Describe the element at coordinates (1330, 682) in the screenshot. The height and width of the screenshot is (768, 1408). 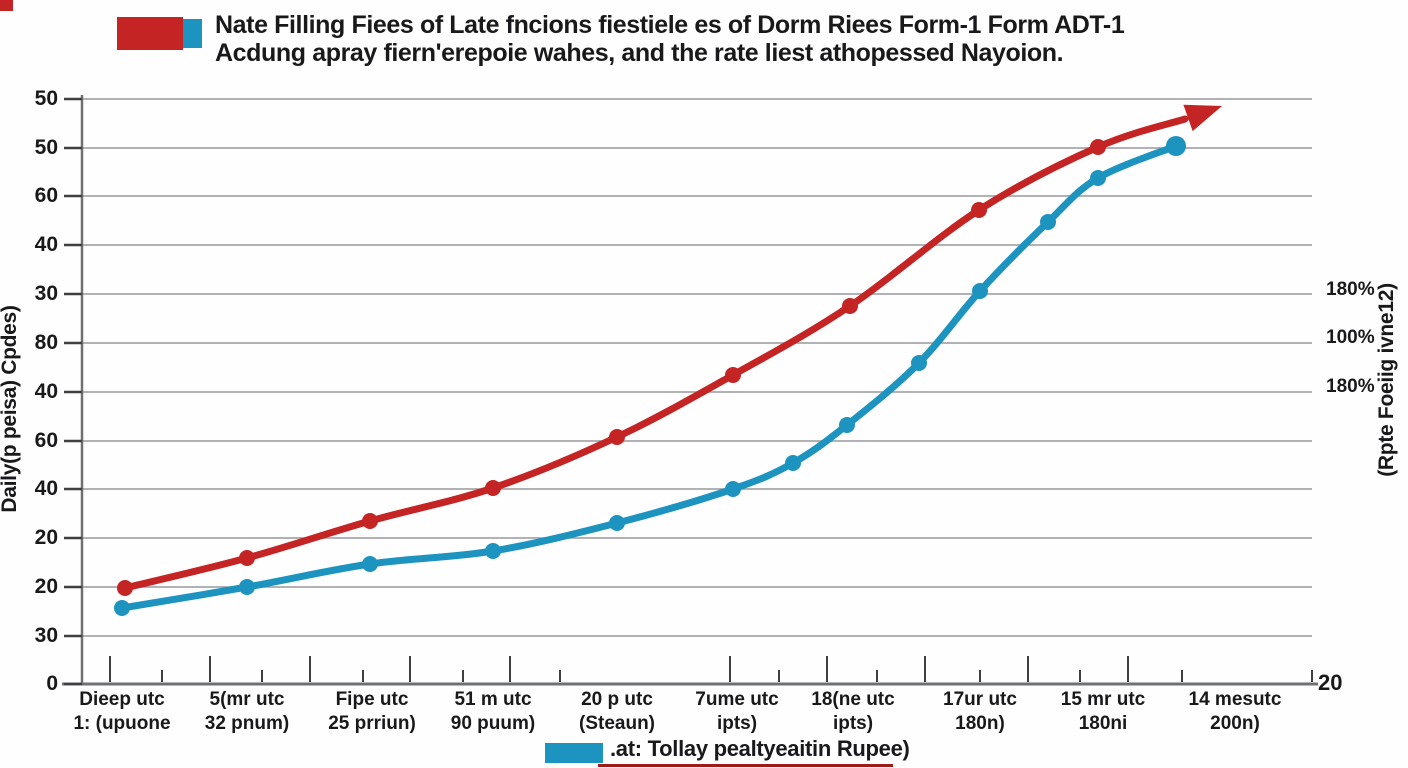
I see `x-axis-end-label: 20` at that location.